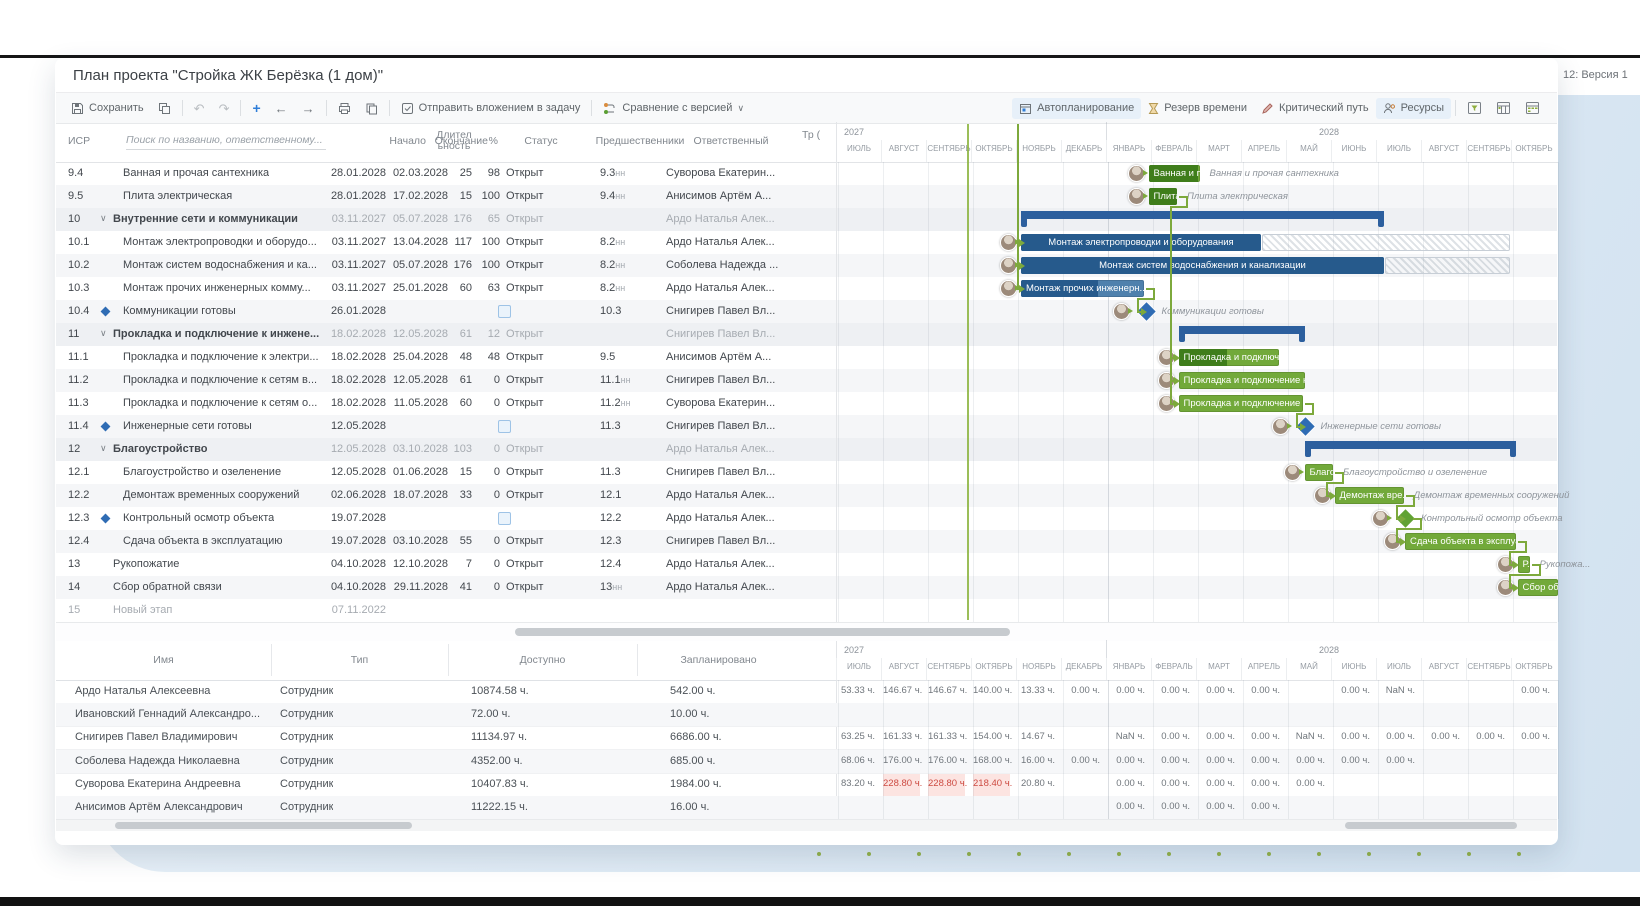 The image size is (1640, 906). What do you see at coordinates (224, 108) in the screenshot?
I see `redo-button: ↷` at bounding box center [224, 108].